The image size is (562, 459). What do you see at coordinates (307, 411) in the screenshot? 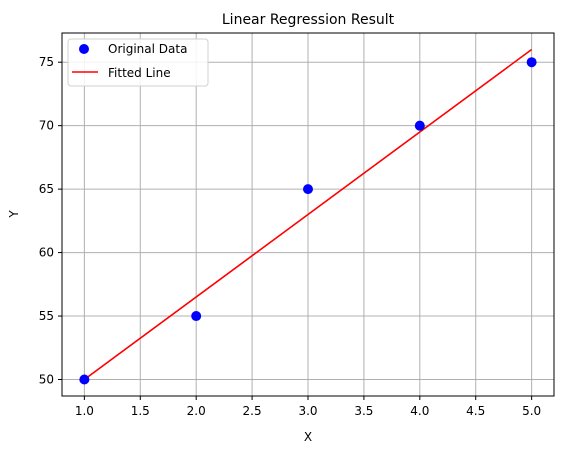
I see `x-tick-label: 3.0` at bounding box center [307, 411].